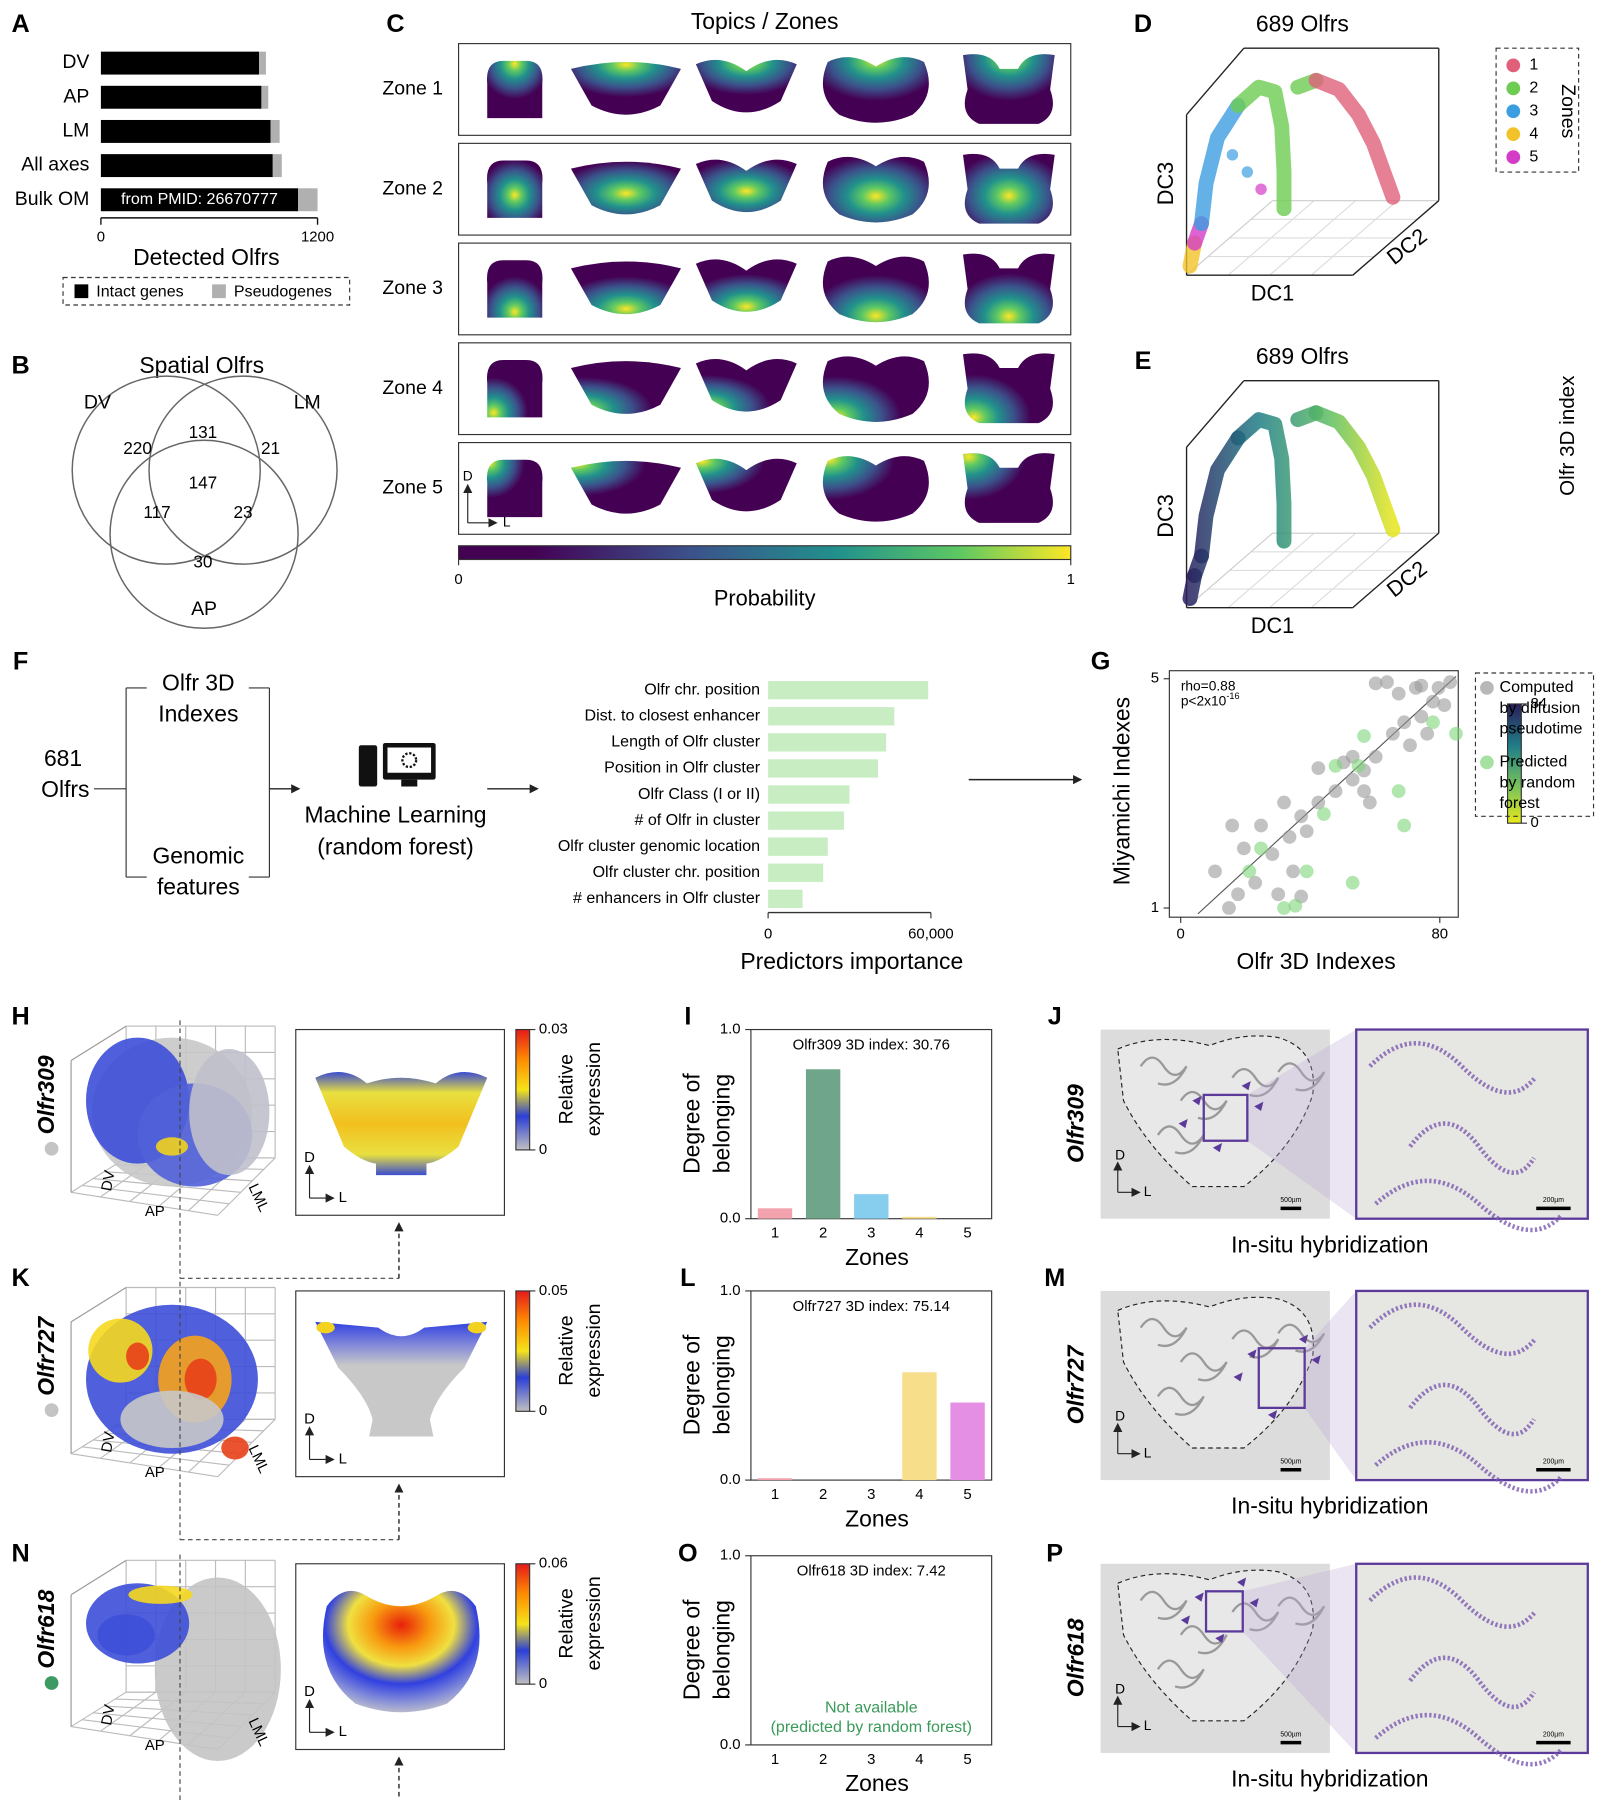  Describe the element at coordinates (1143, 361) in the screenshot. I see `panel-letter: E` at that location.